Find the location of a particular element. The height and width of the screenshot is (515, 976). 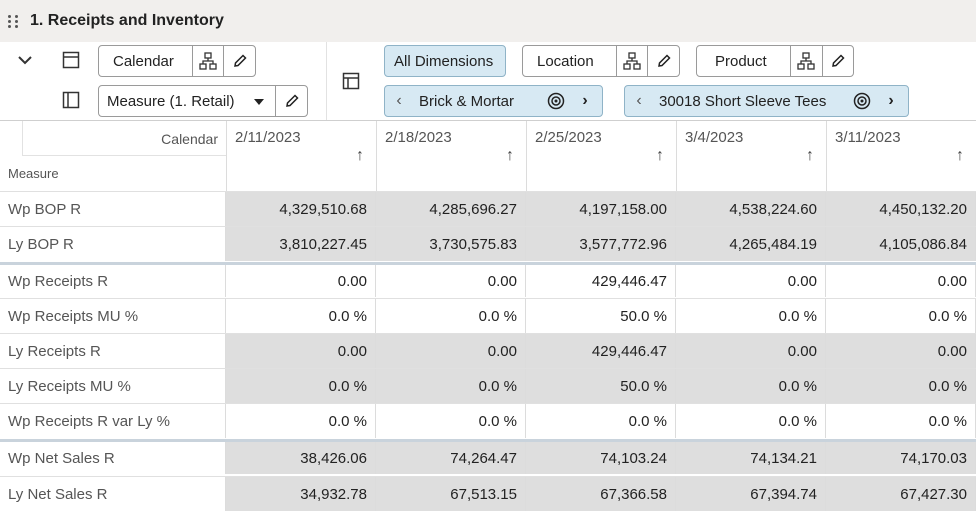

table-cell: 4,285,696.27 is located at coordinates (451, 209).